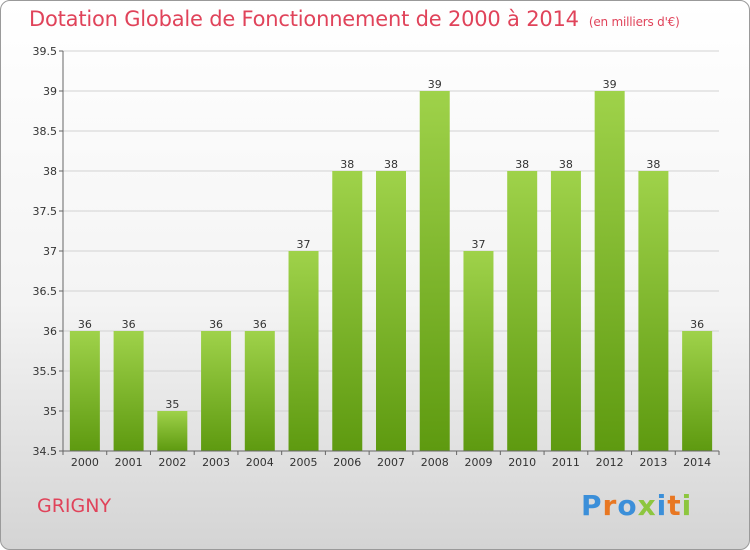 This screenshot has height=550, width=750. What do you see at coordinates (74, 506) in the screenshot?
I see `commune-name: GRIGNY` at bounding box center [74, 506].